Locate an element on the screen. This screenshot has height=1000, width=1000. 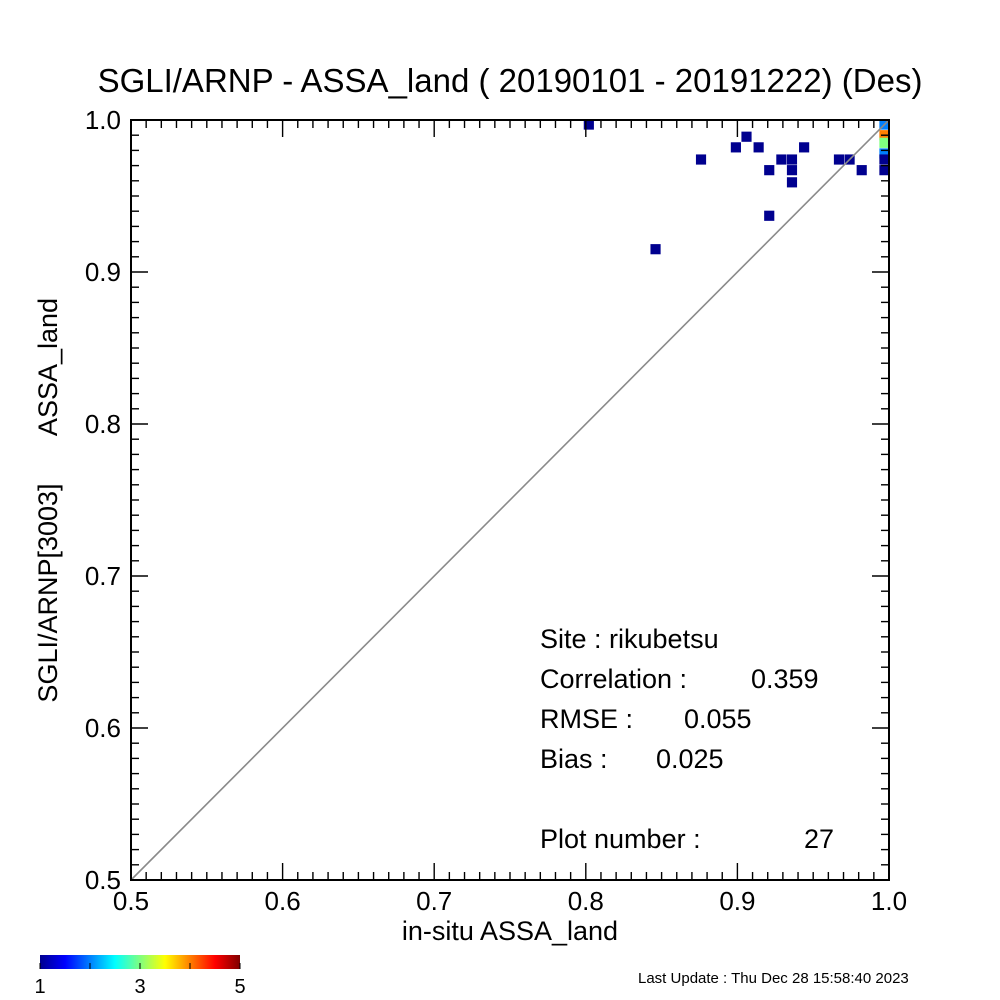
y-tick-label: 0.7 is located at coordinates (103, 576).